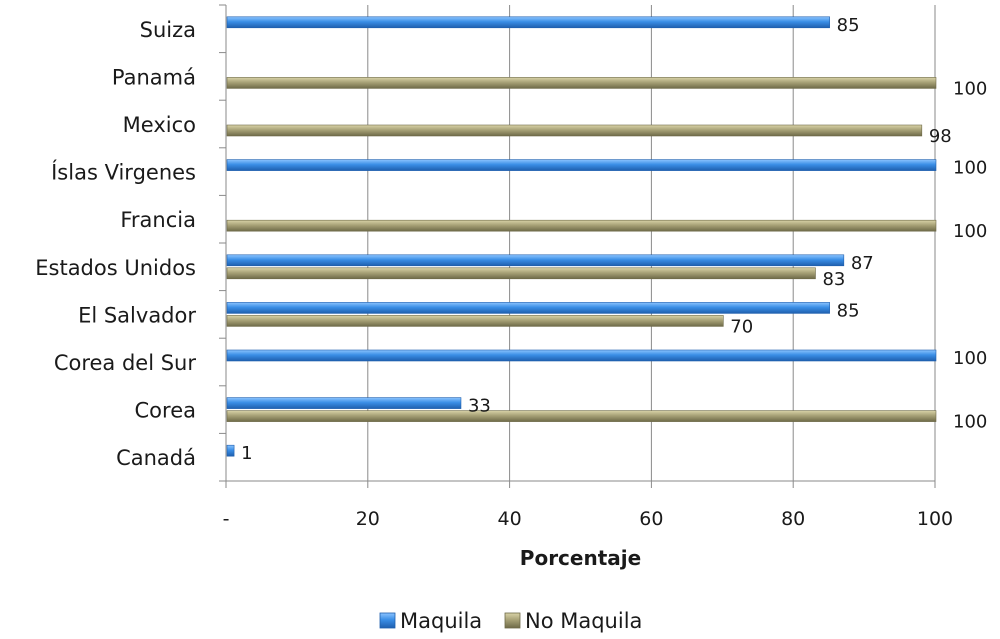  I want to click on legend-label: Maquila, so click(441, 621).